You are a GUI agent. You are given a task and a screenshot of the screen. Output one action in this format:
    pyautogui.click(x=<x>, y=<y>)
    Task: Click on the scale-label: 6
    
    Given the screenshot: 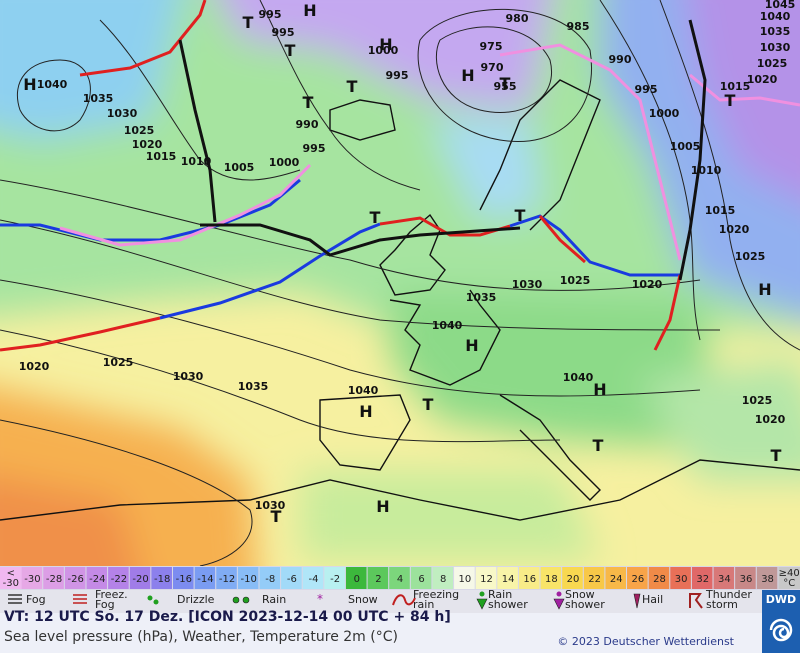 What is the action you would take?
    pyautogui.click(x=421, y=579)
    